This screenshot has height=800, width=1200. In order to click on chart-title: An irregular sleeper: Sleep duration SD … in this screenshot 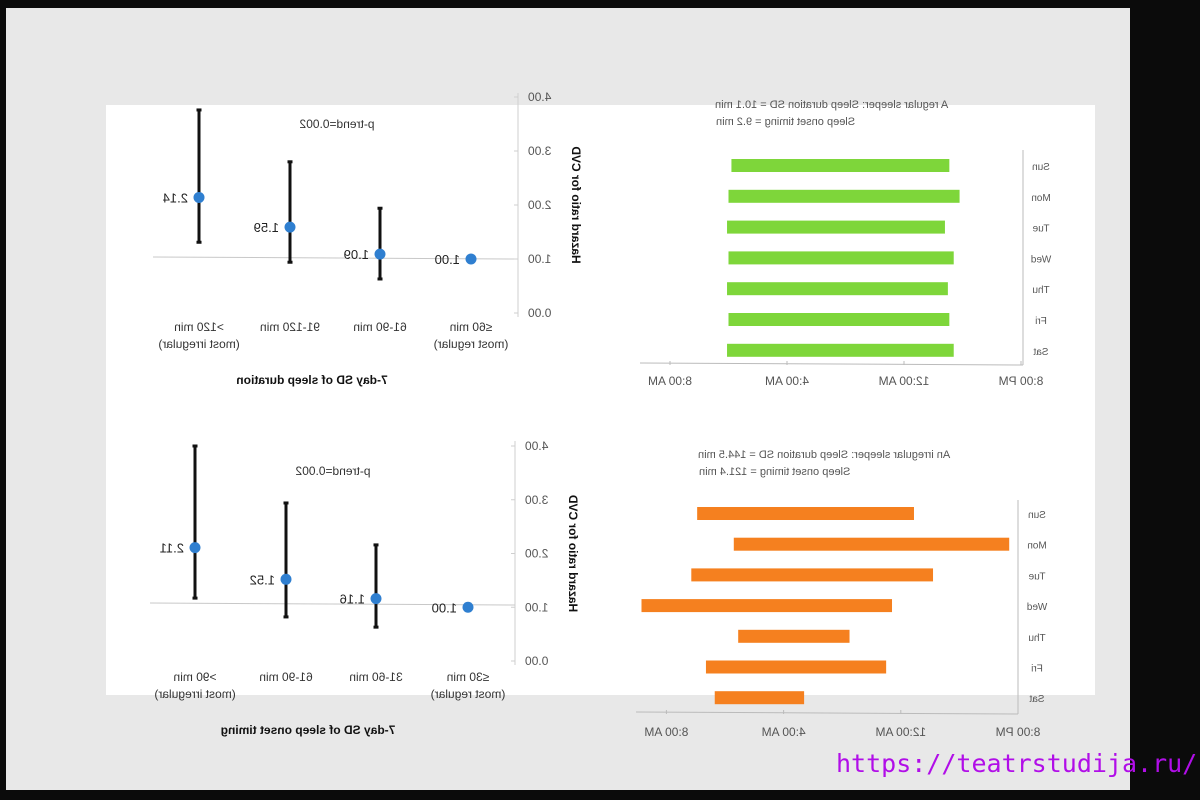, I will do `click(824, 455)`.